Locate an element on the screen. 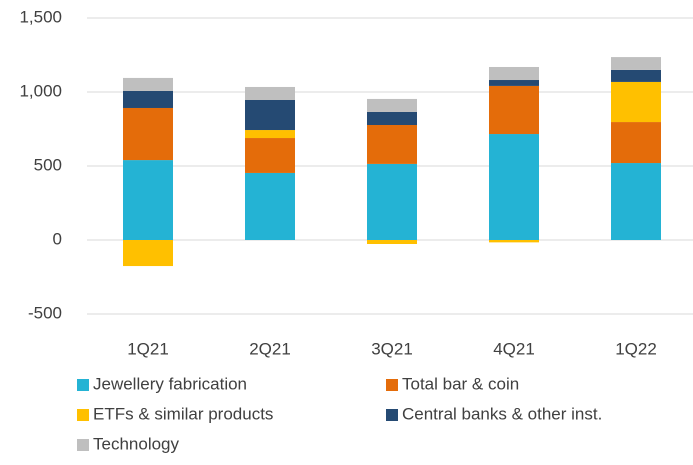  legend-label: Central banks & other inst. is located at coordinates (502, 413).